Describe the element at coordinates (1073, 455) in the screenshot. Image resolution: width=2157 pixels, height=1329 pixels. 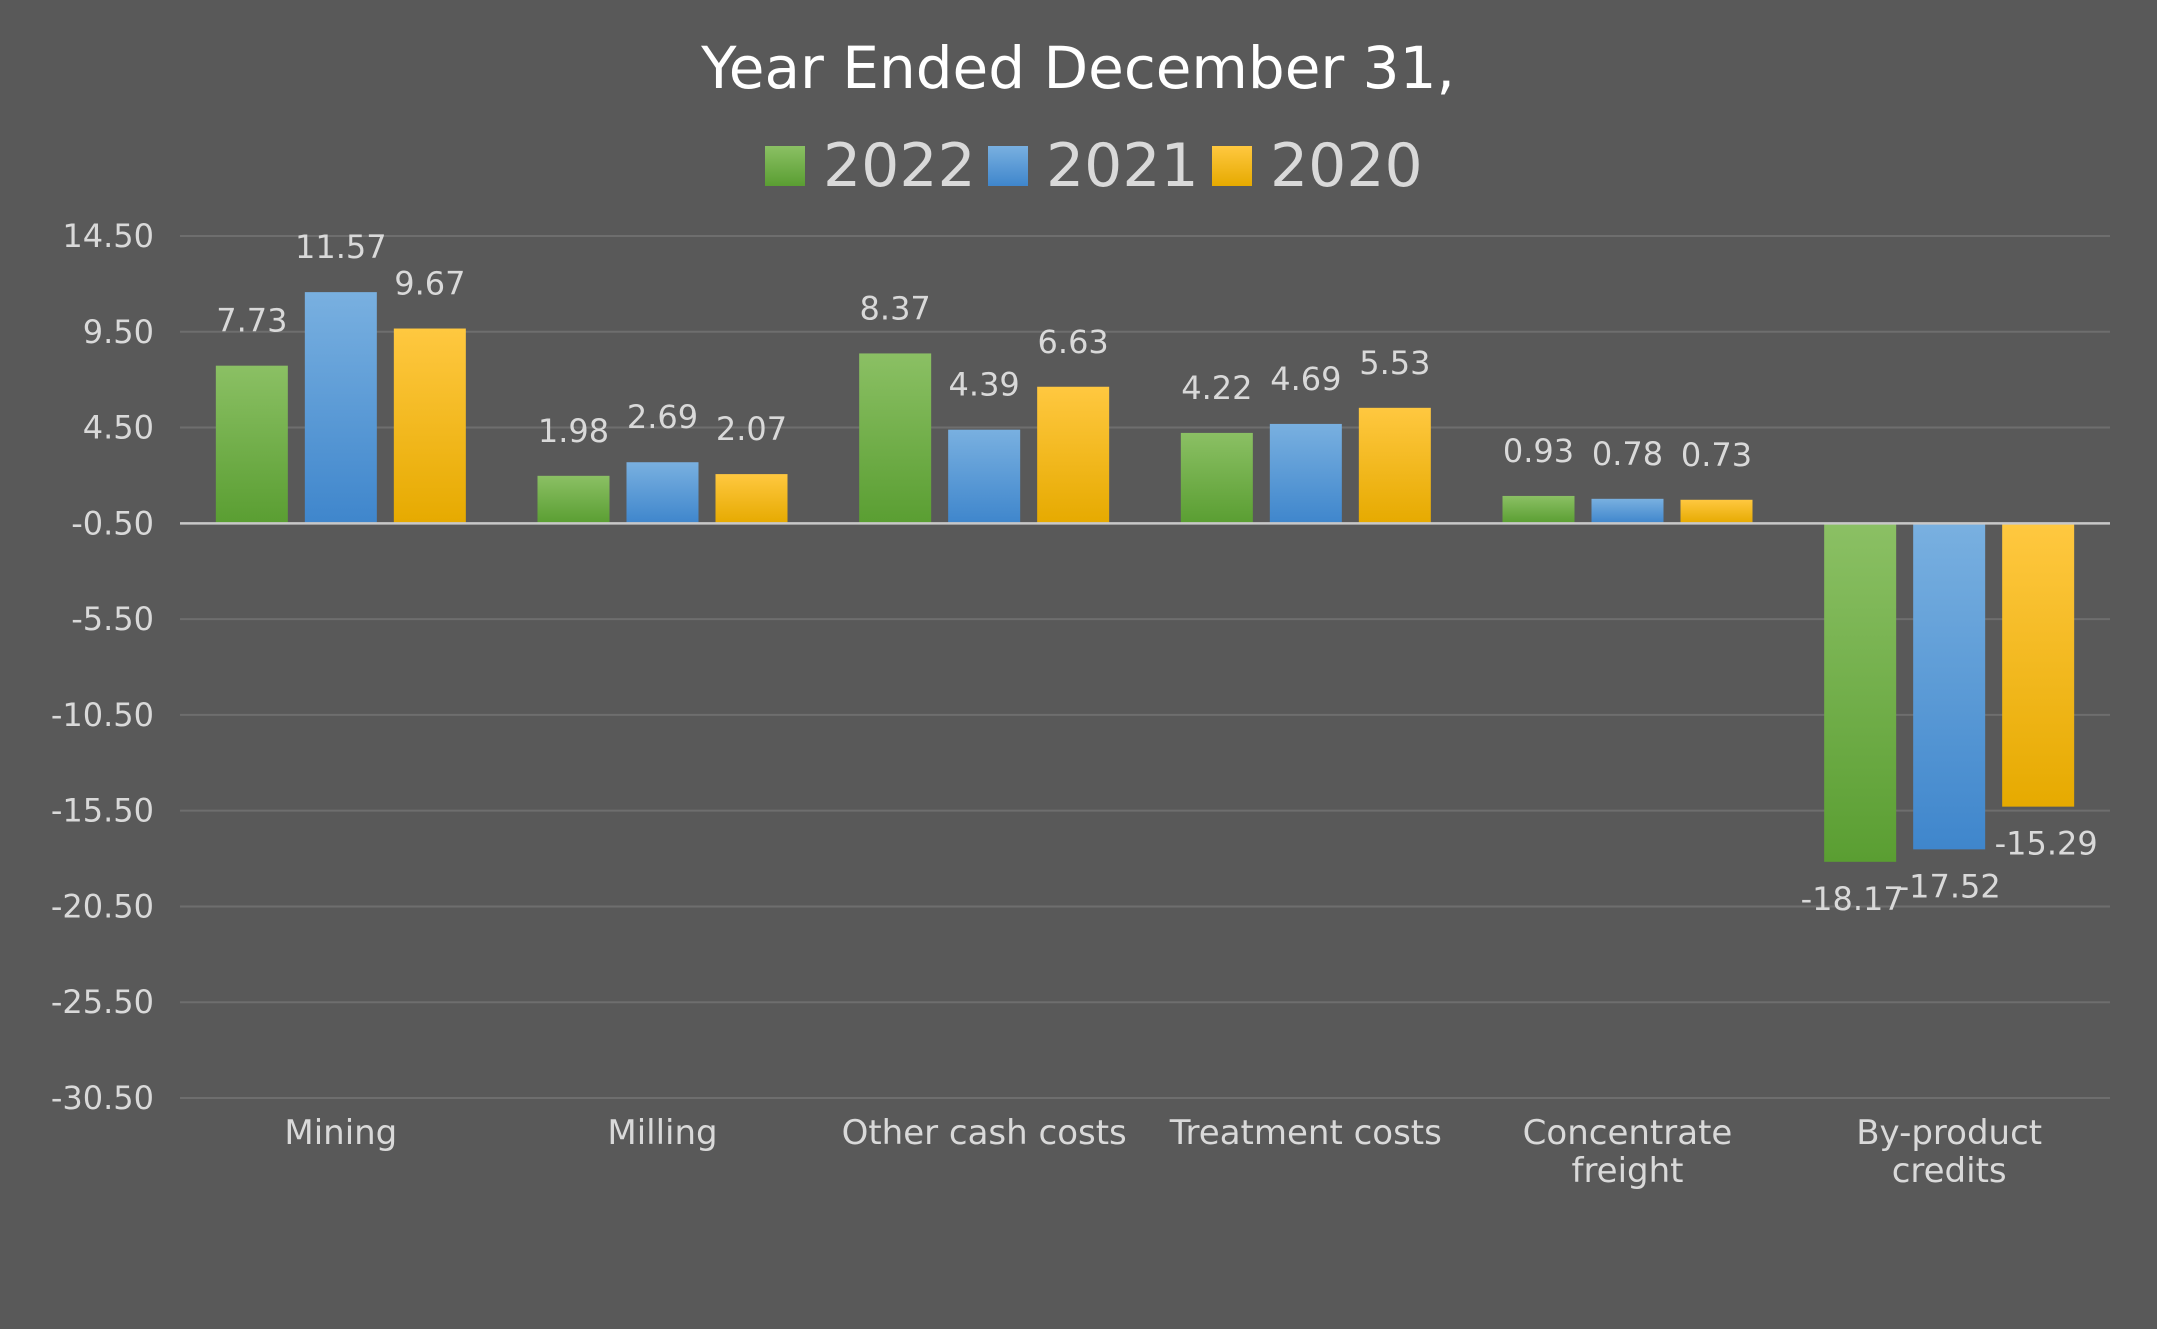
I see `bar-other-cash-costs-2020` at that location.